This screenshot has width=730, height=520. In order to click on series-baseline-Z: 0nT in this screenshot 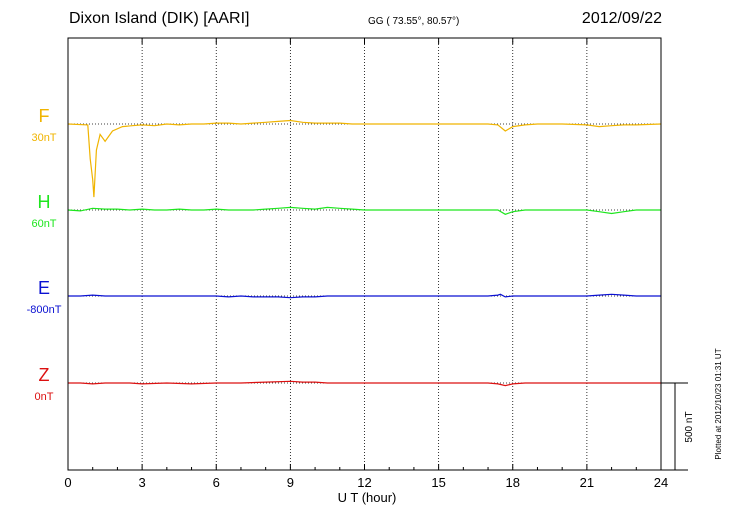, I will do `click(44, 397)`.